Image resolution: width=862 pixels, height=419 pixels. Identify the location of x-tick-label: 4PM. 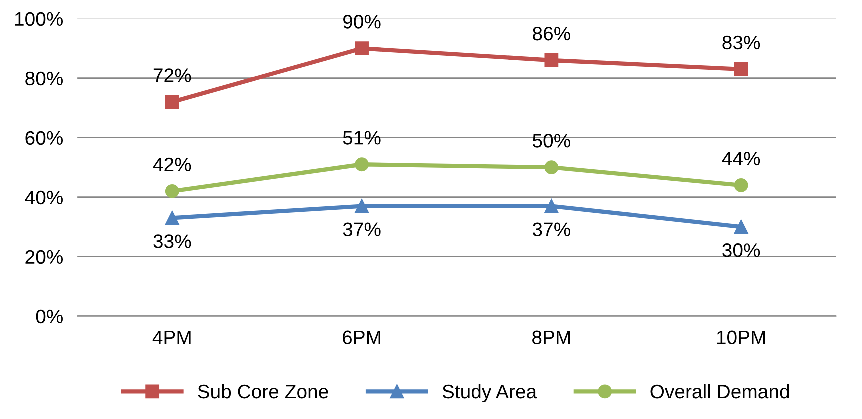
(171, 337).